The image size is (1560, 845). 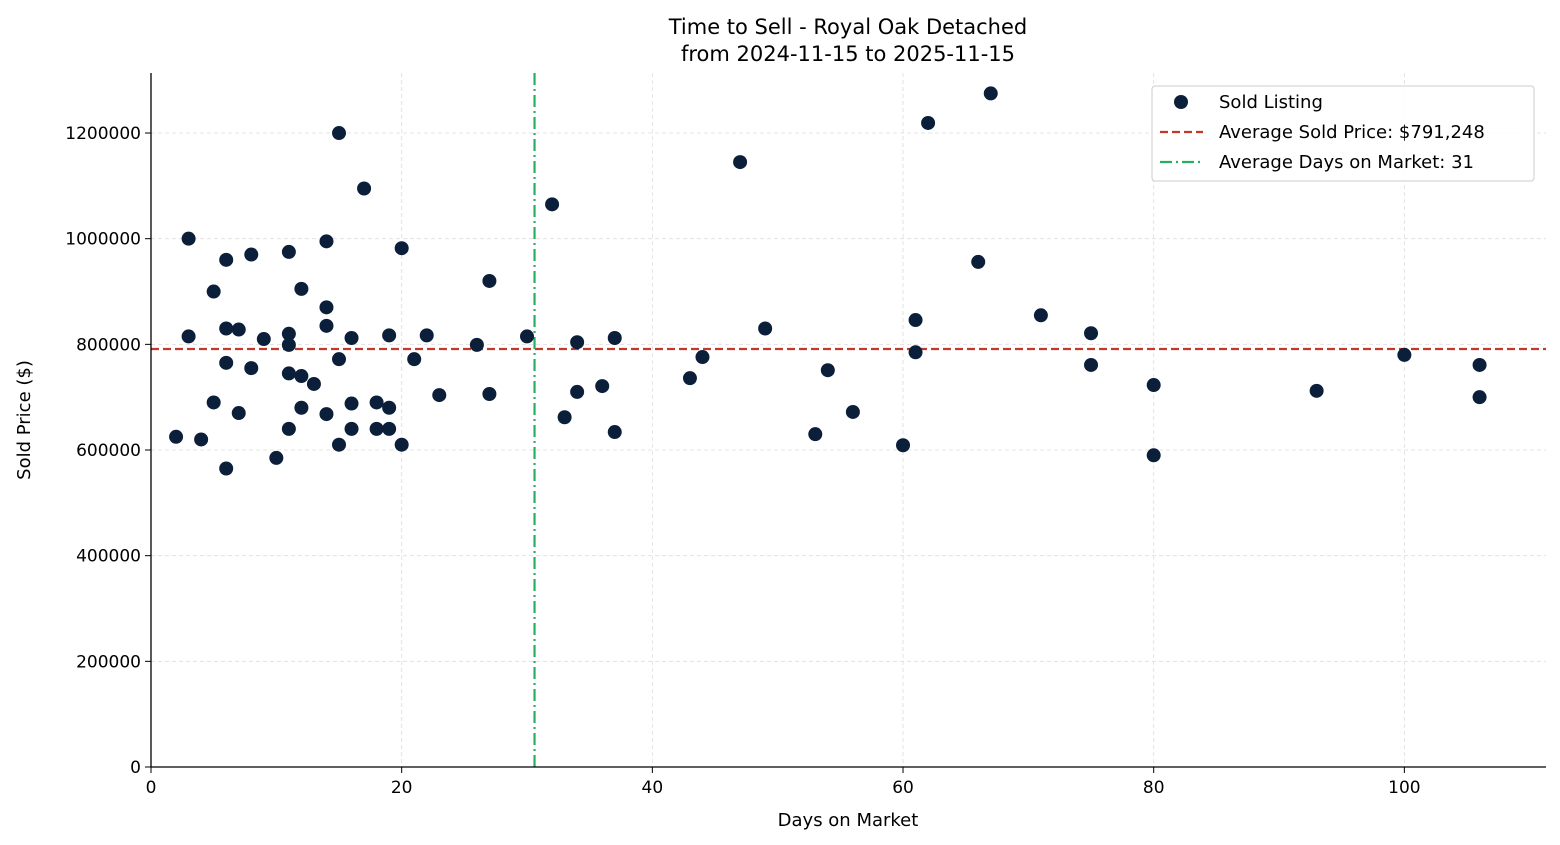 What do you see at coordinates (103, 240) in the screenshot?
I see `y-tick-label: 1000000` at bounding box center [103, 240].